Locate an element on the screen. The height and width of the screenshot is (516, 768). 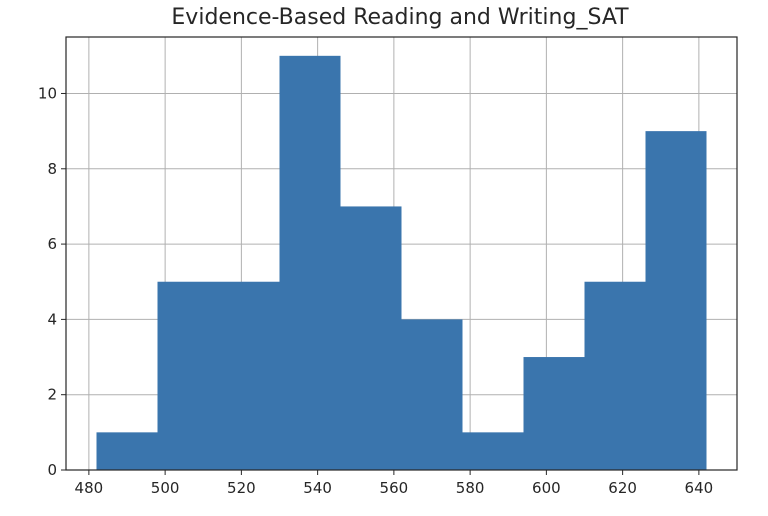
x-tick-label: 640 is located at coordinates (699, 488).